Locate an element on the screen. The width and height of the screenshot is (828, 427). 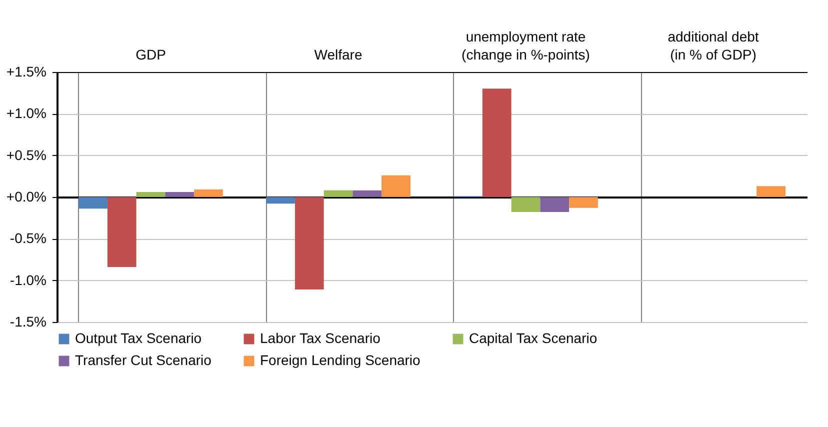
y-tick-label: +0.0% is located at coordinates (26, 196).